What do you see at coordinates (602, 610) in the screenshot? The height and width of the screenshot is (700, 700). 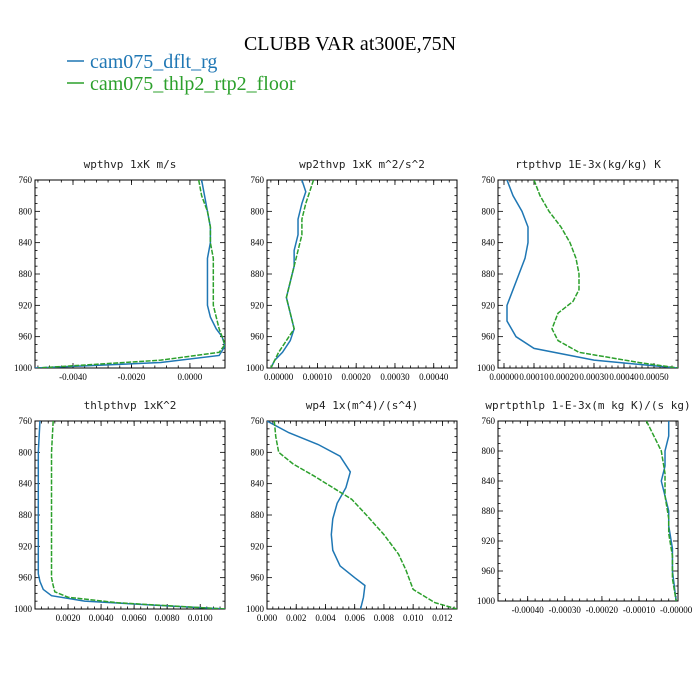 I see `x-tick-label: -0.00020` at bounding box center [602, 610].